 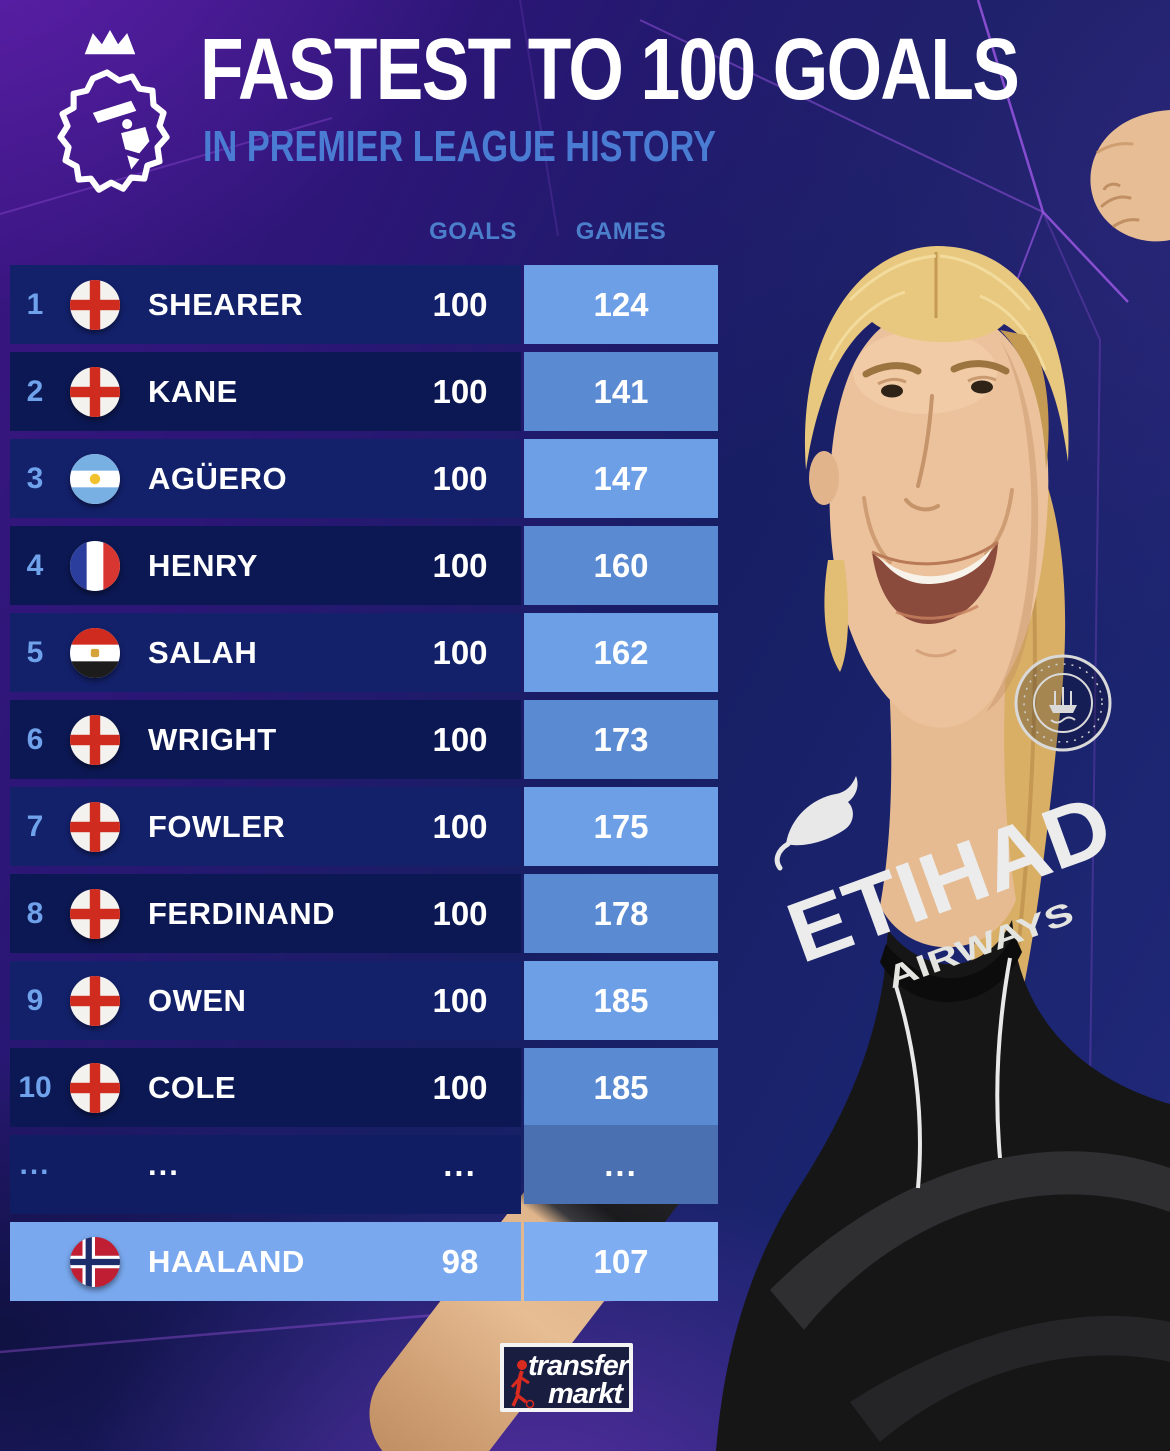 I want to click on games-value: 124, so click(x=621, y=304).